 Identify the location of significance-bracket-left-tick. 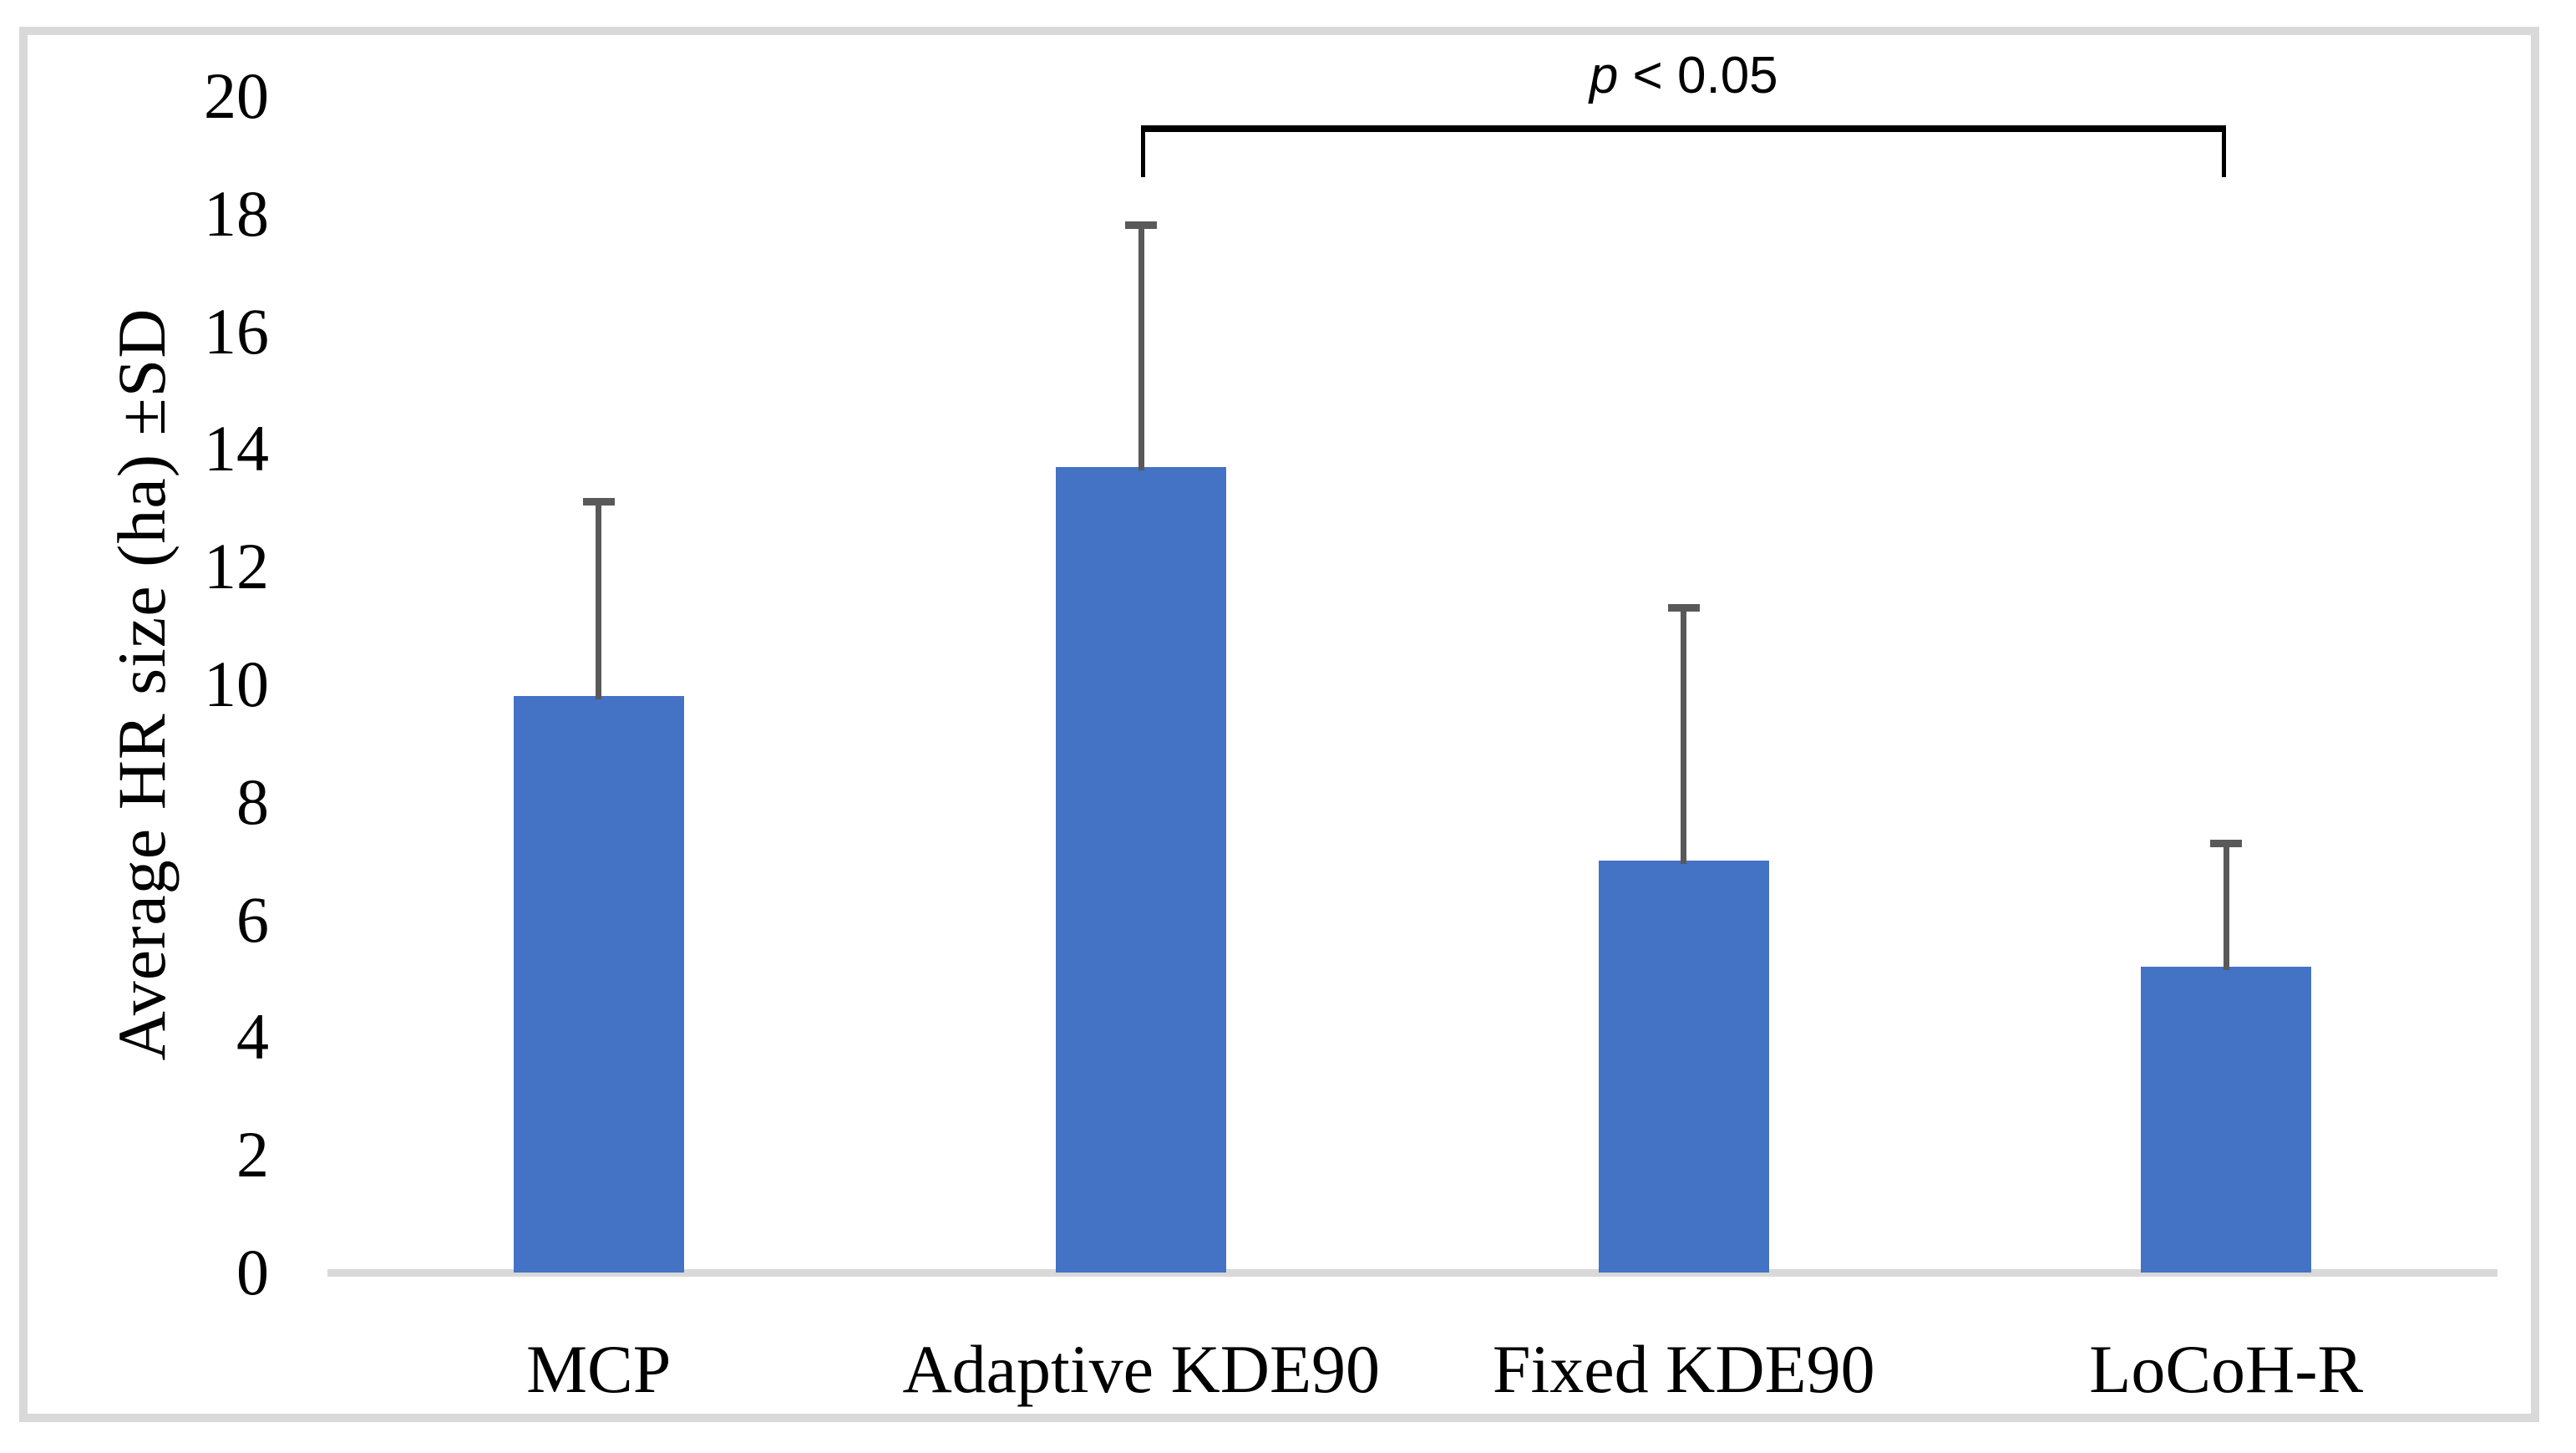
(1143, 151).